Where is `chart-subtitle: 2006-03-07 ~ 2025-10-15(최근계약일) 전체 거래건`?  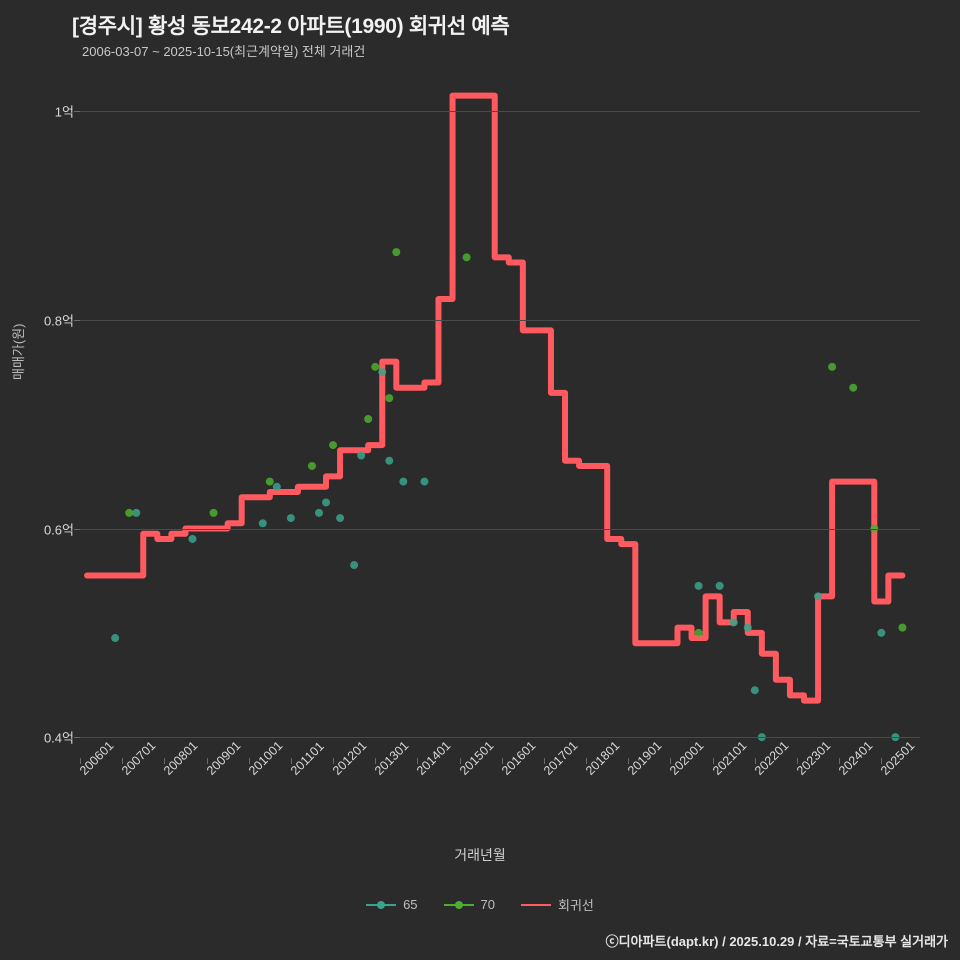
chart-subtitle: 2006-03-07 ~ 2025-10-15(최근계약일) 전체 거래건 is located at coordinates (224, 51).